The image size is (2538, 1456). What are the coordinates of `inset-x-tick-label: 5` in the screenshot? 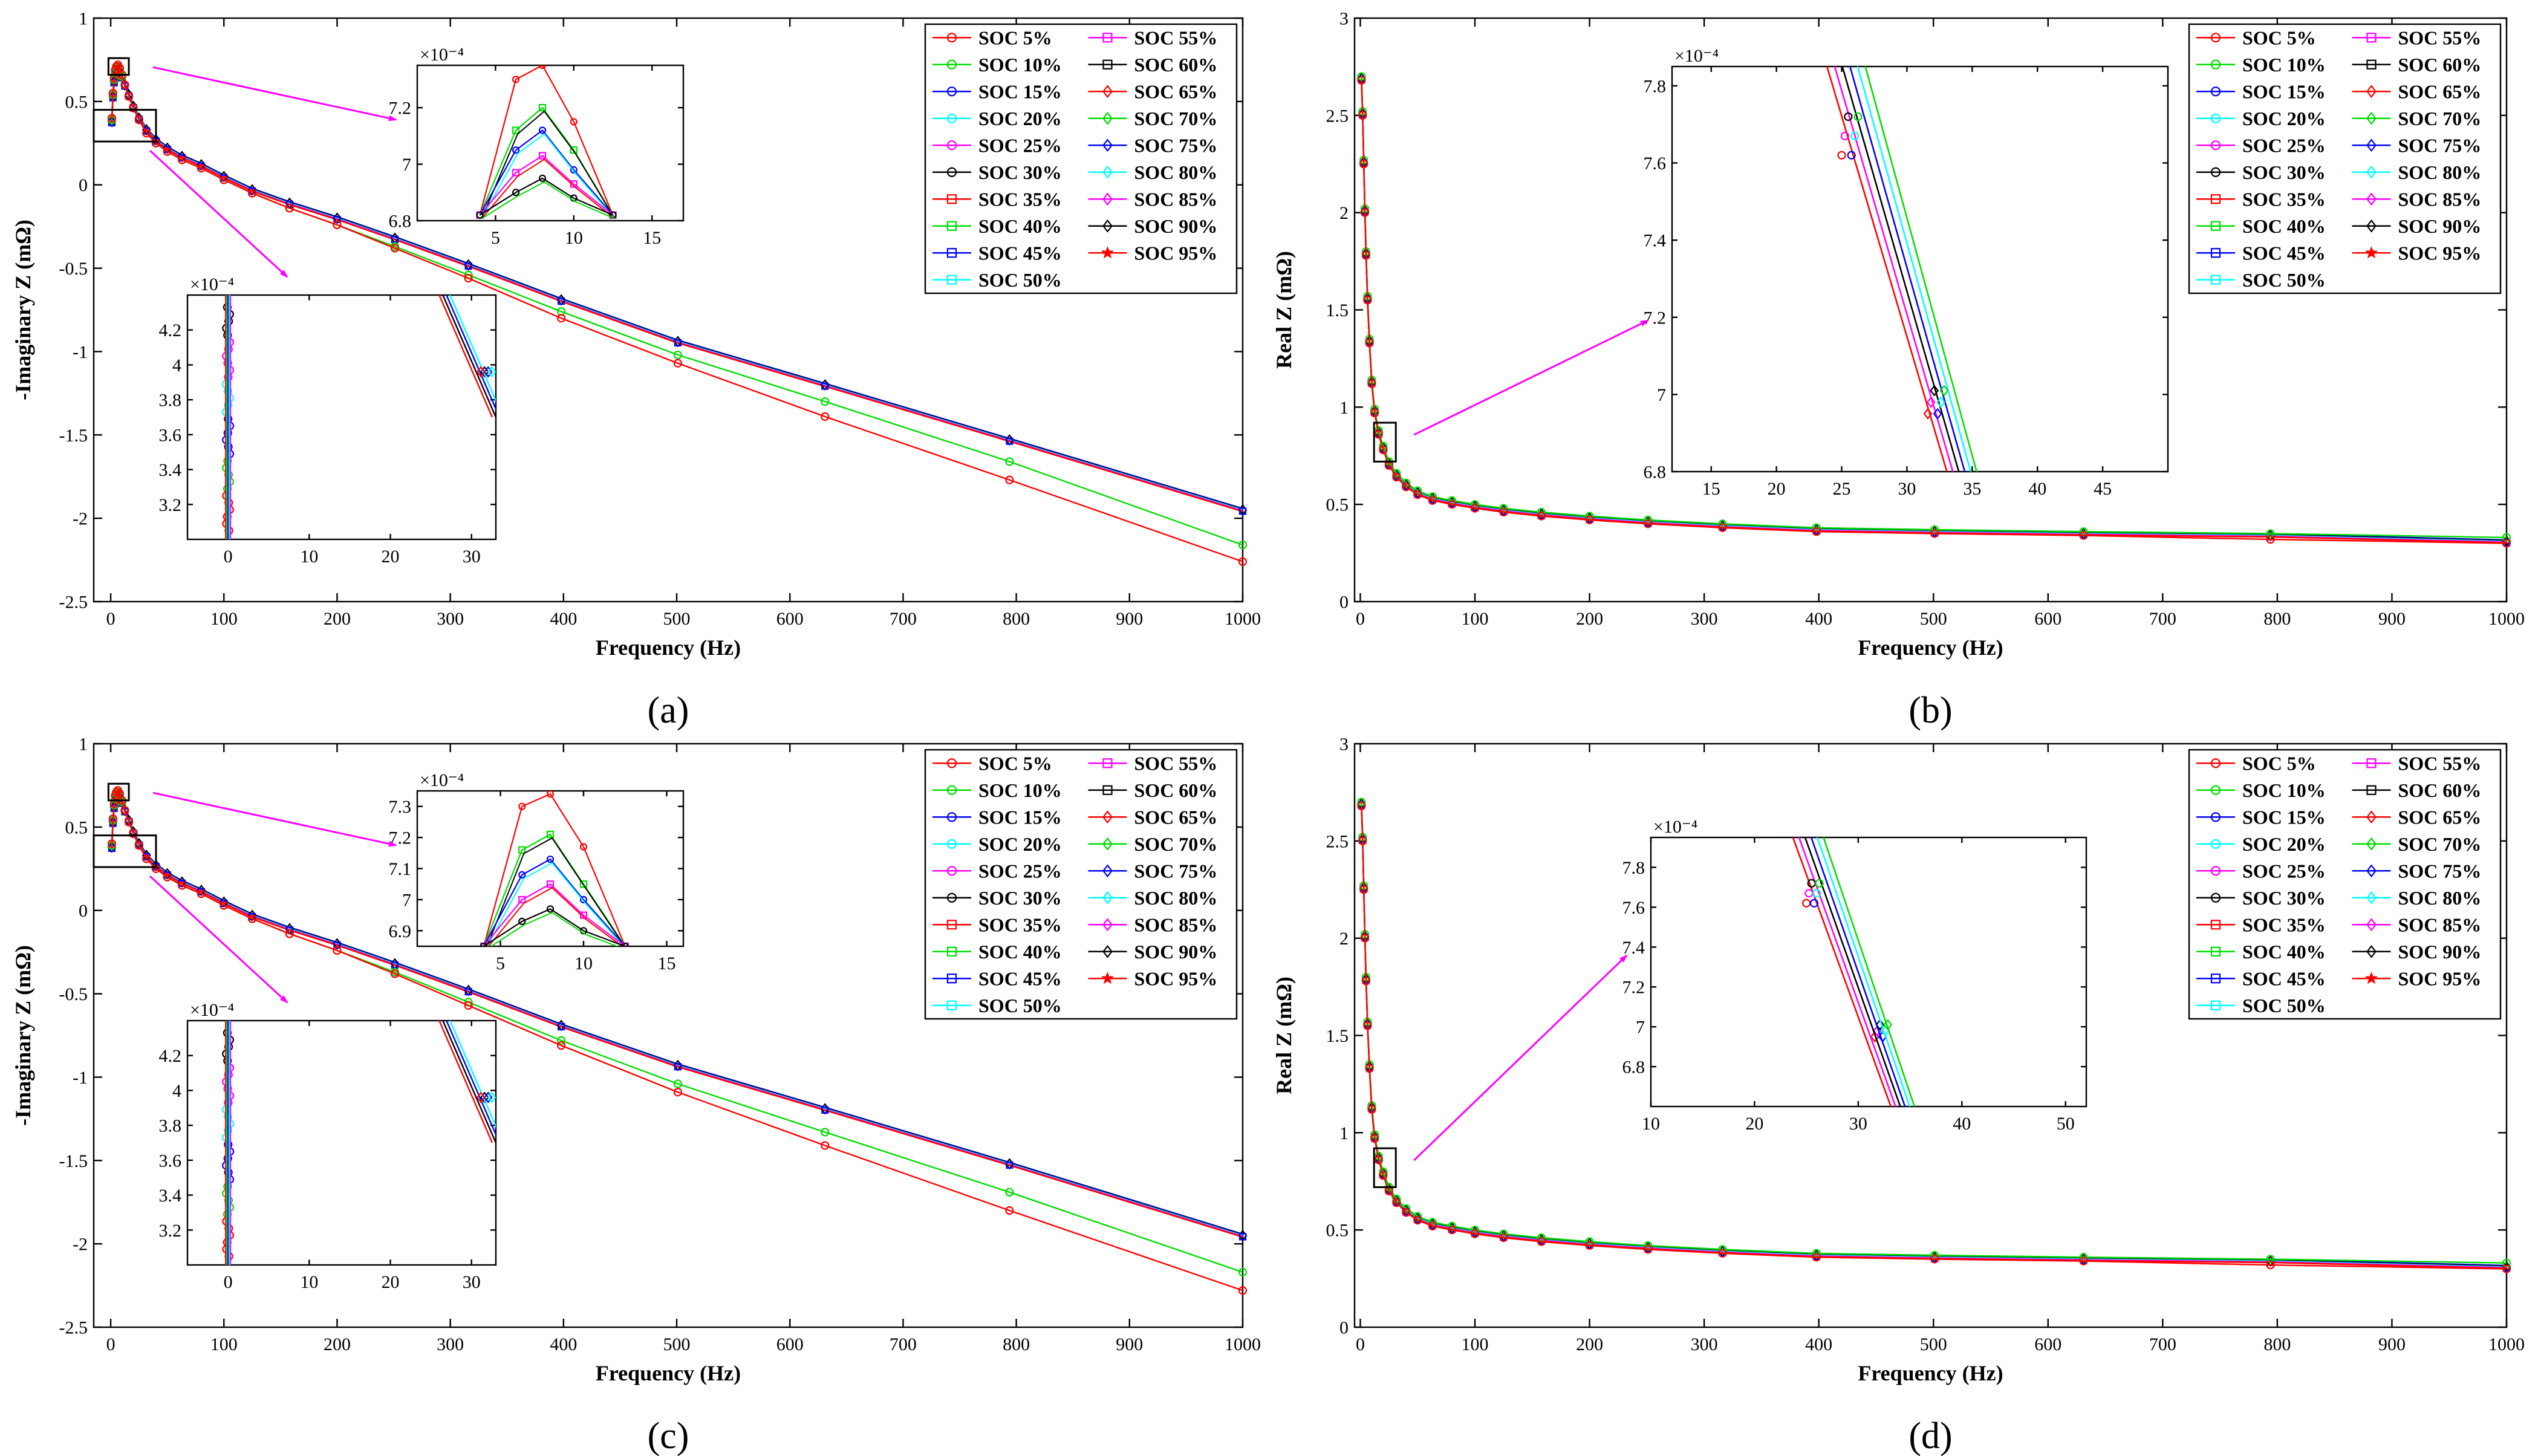 It's located at (500, 963).